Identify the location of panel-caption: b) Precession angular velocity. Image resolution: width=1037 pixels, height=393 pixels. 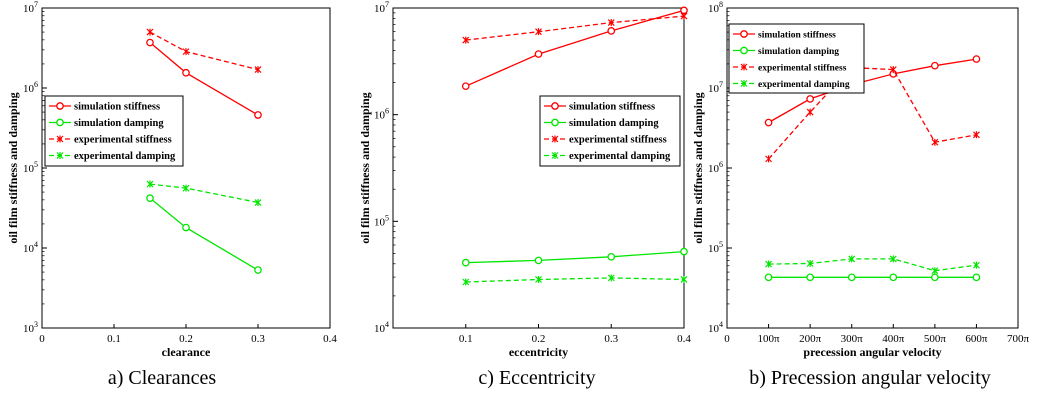
(870, 378).